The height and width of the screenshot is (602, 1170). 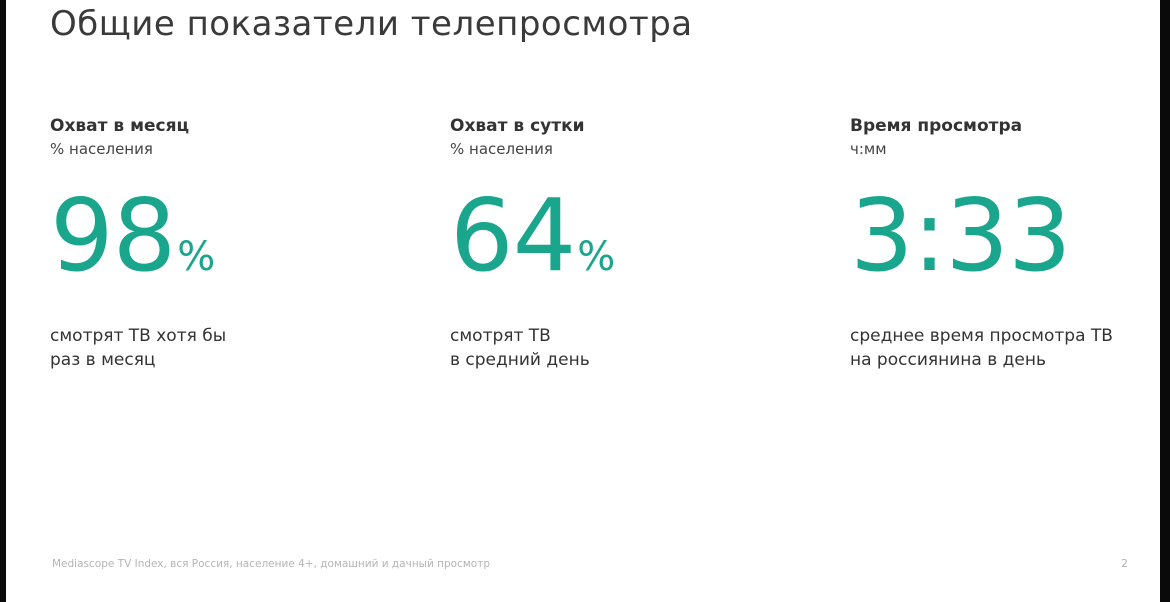 What do you see at coordinates (610, 348) in the screenshot?
I see `metric-description: смотрят ТВ в средний день` at bounding box center [610, 348].